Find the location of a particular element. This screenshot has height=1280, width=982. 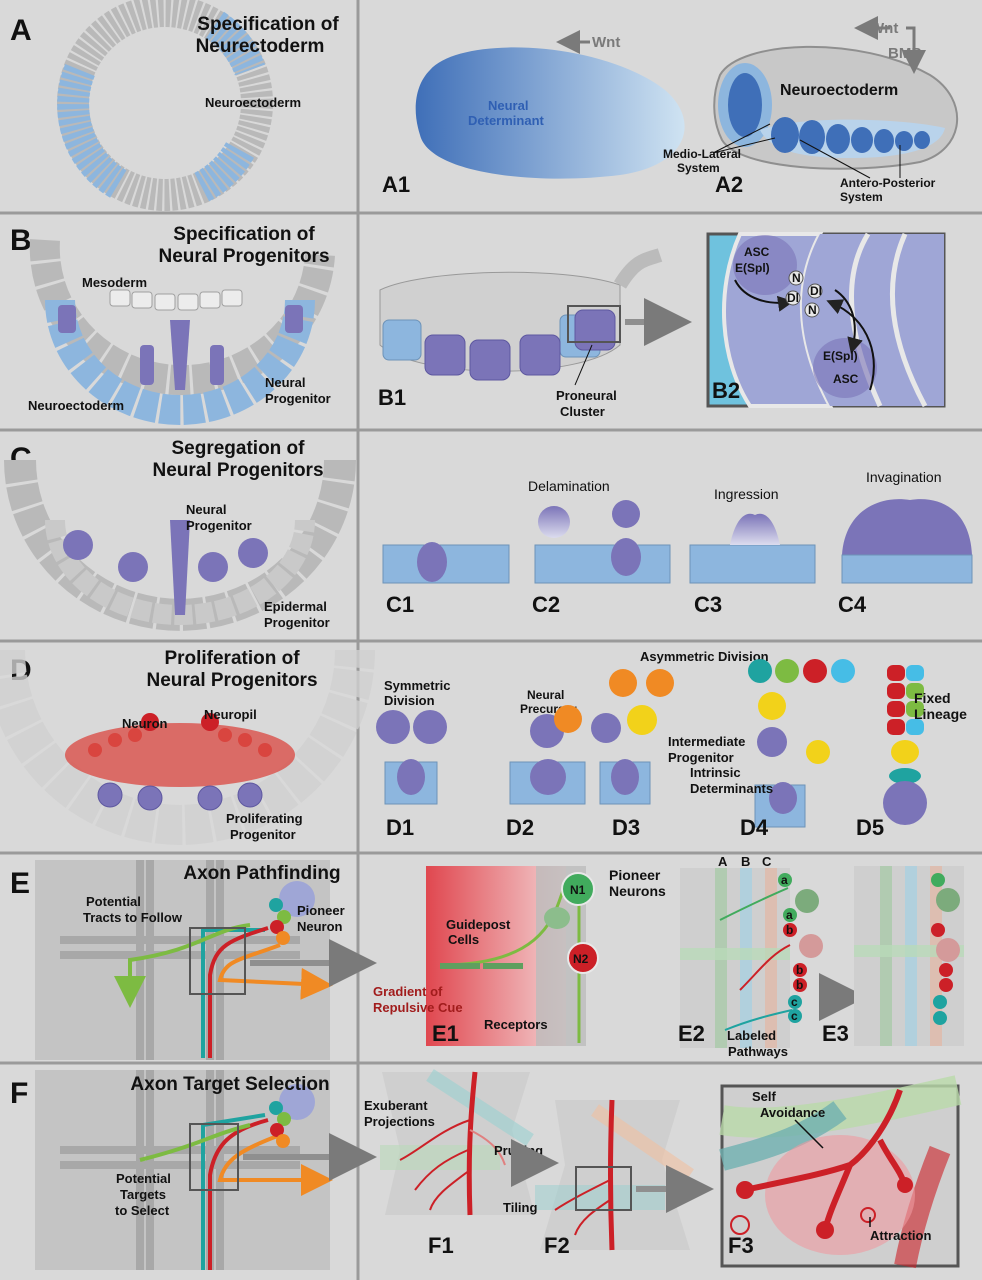

label-potential-tracts-1: Potential is located at coordinates (113, 901).